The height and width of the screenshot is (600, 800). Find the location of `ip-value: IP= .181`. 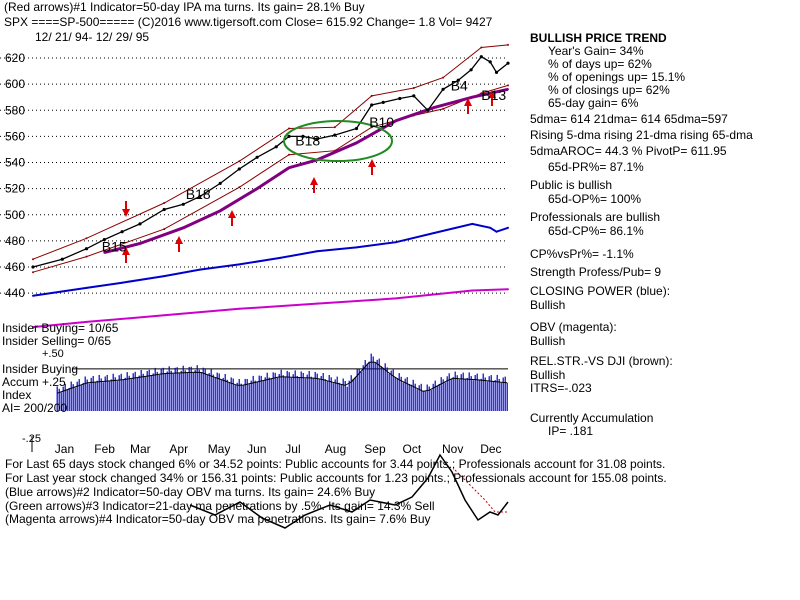

ip-value: IP= .181 is located at coordinates (571, 431).